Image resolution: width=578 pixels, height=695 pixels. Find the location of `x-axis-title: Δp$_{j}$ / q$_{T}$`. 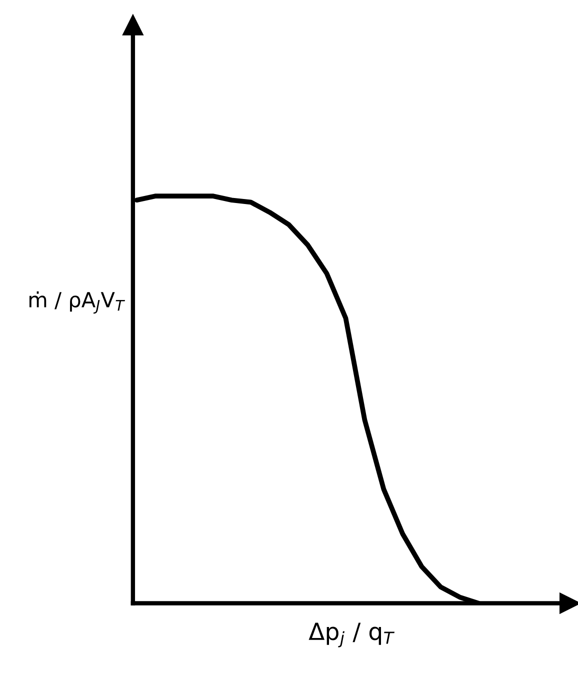

x-axis-title: Δp$_{j}$ / q$_{T}$ is located at coordinates (351, 635).